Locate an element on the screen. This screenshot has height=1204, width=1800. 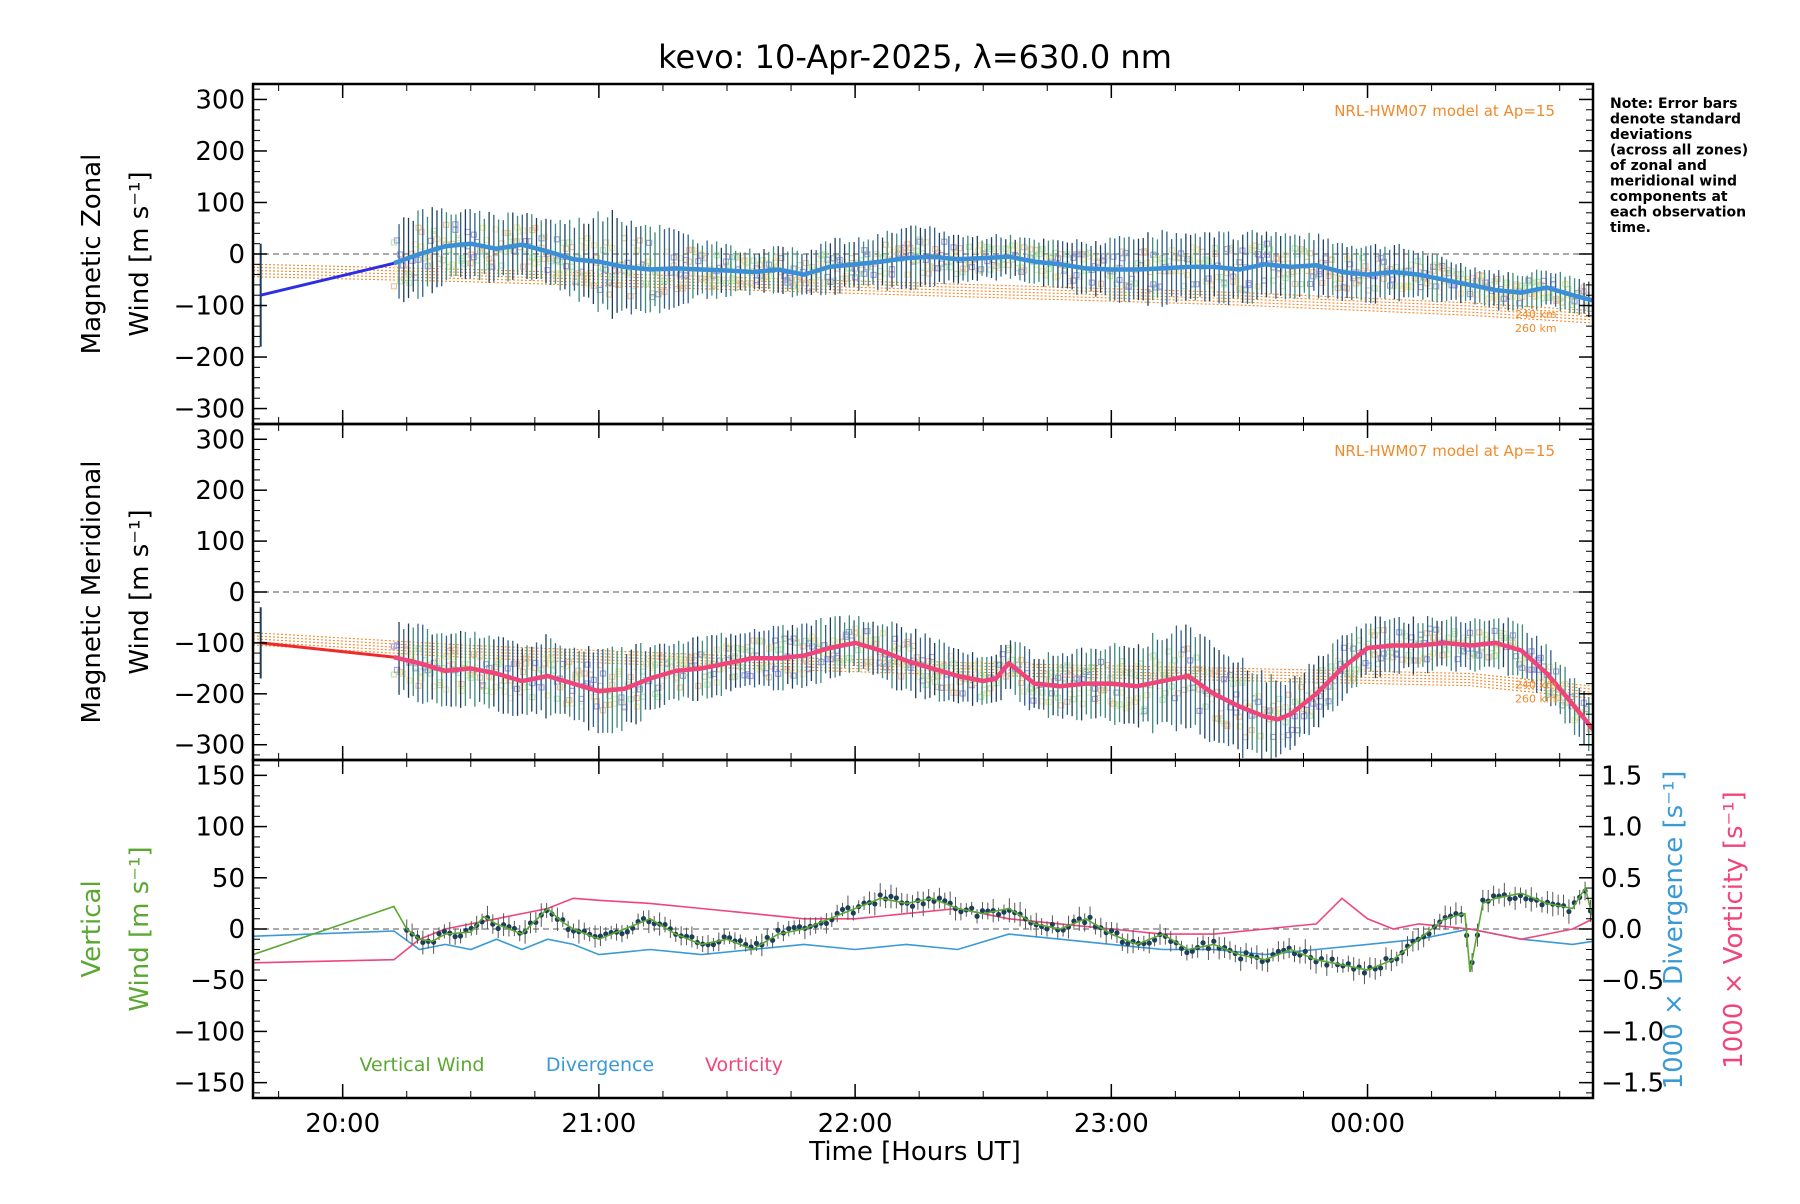
y-tick-label: −150 is located at coordinates (209, 1084).